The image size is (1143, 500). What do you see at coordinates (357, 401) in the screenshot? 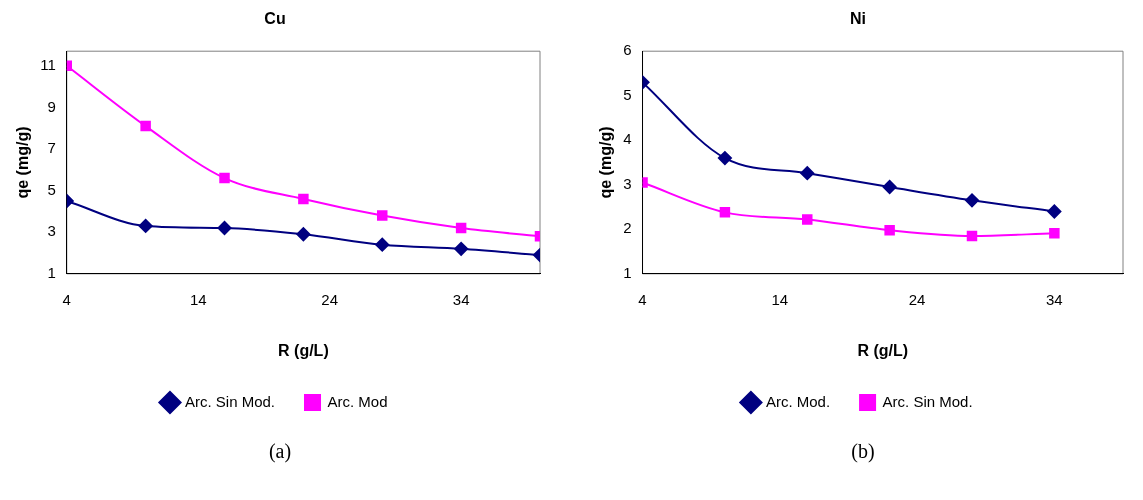
I see `legend-label: Arc. Mod` at bounding box center [357, 401].